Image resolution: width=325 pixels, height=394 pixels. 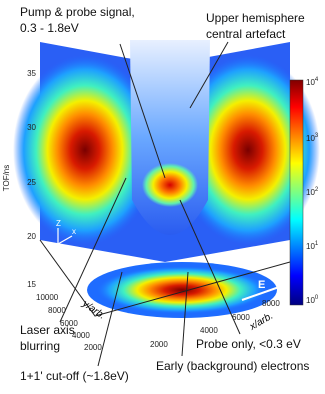 I want to click on annotation: Pump & probe signal,, so click(x=77, y=12).